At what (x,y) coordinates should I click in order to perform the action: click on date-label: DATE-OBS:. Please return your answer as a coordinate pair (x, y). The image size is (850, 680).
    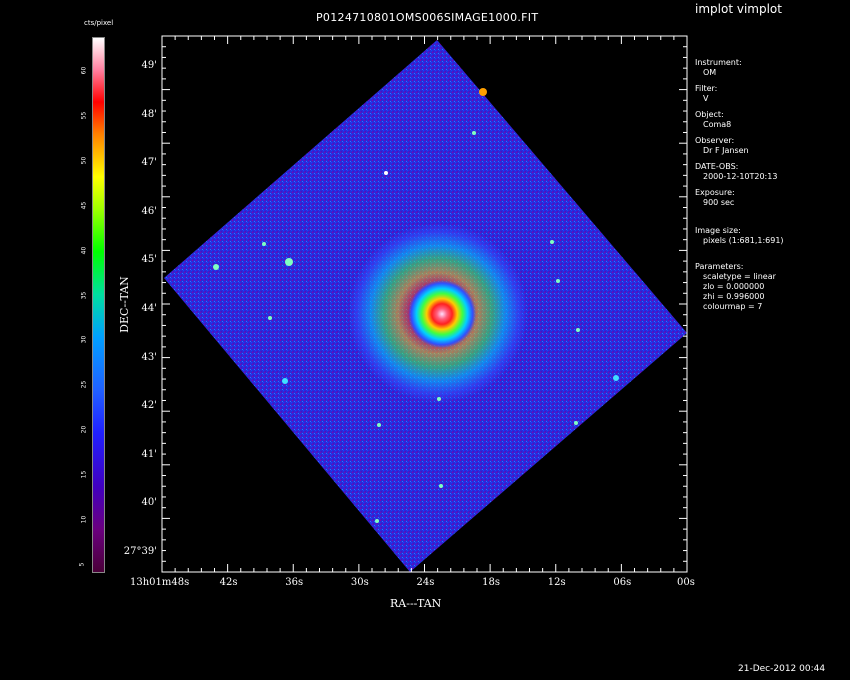
    Looking at the image, I should click on (717, 166).